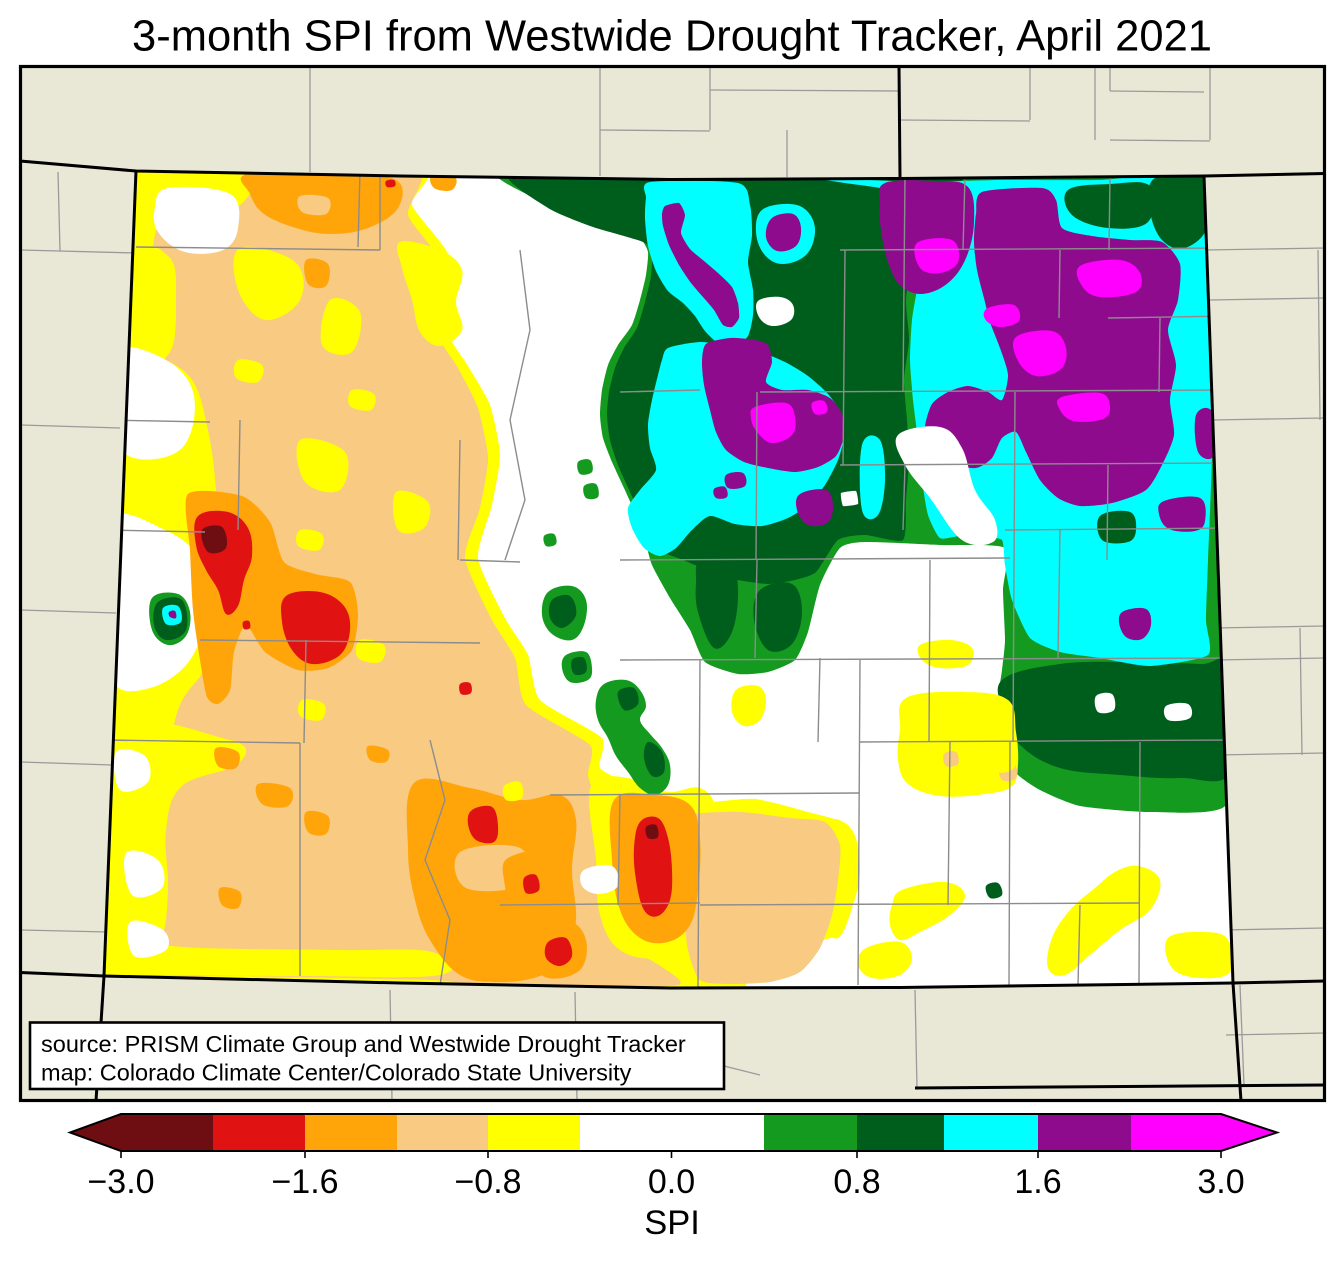 The height and width of the screenshot is (1262, 1344). What do you see at coordinates (487, 1182) in the screenshot?
I see `svg-text: −0.8` at bounding box center [487, 1182].